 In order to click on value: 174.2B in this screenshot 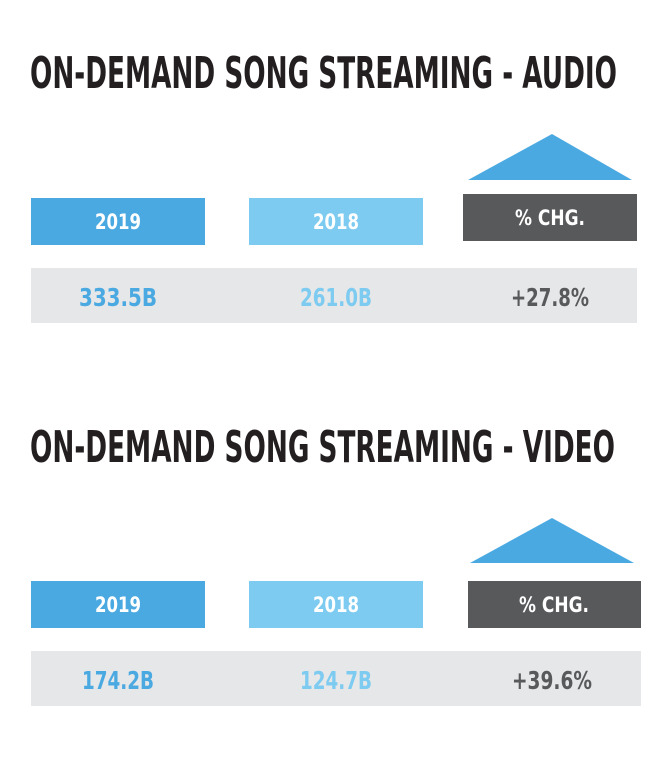, I will do `click(118, 680)`.